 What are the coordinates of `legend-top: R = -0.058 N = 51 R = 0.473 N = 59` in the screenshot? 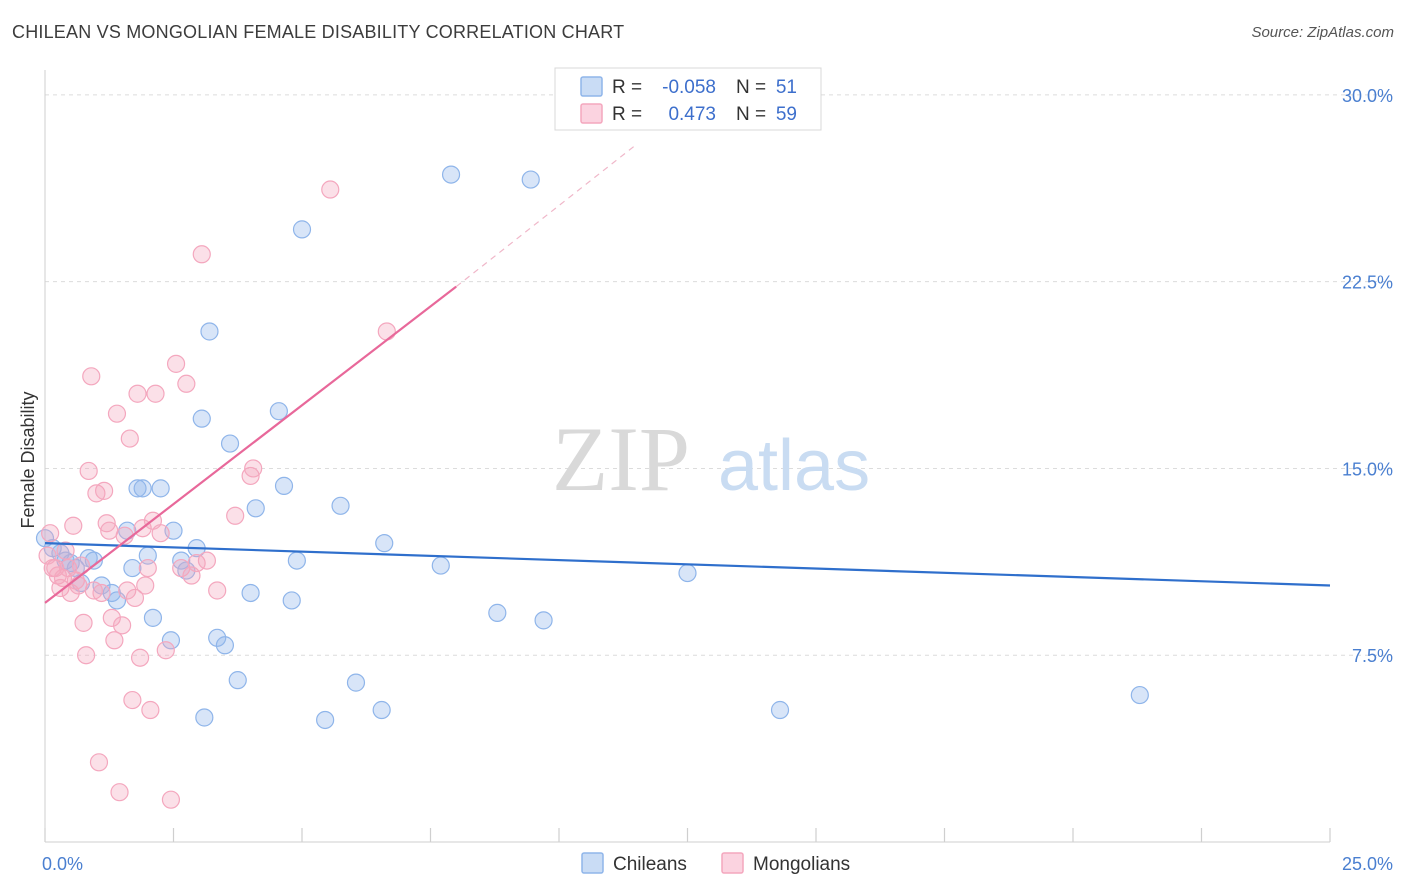 It's located at (688, 99).